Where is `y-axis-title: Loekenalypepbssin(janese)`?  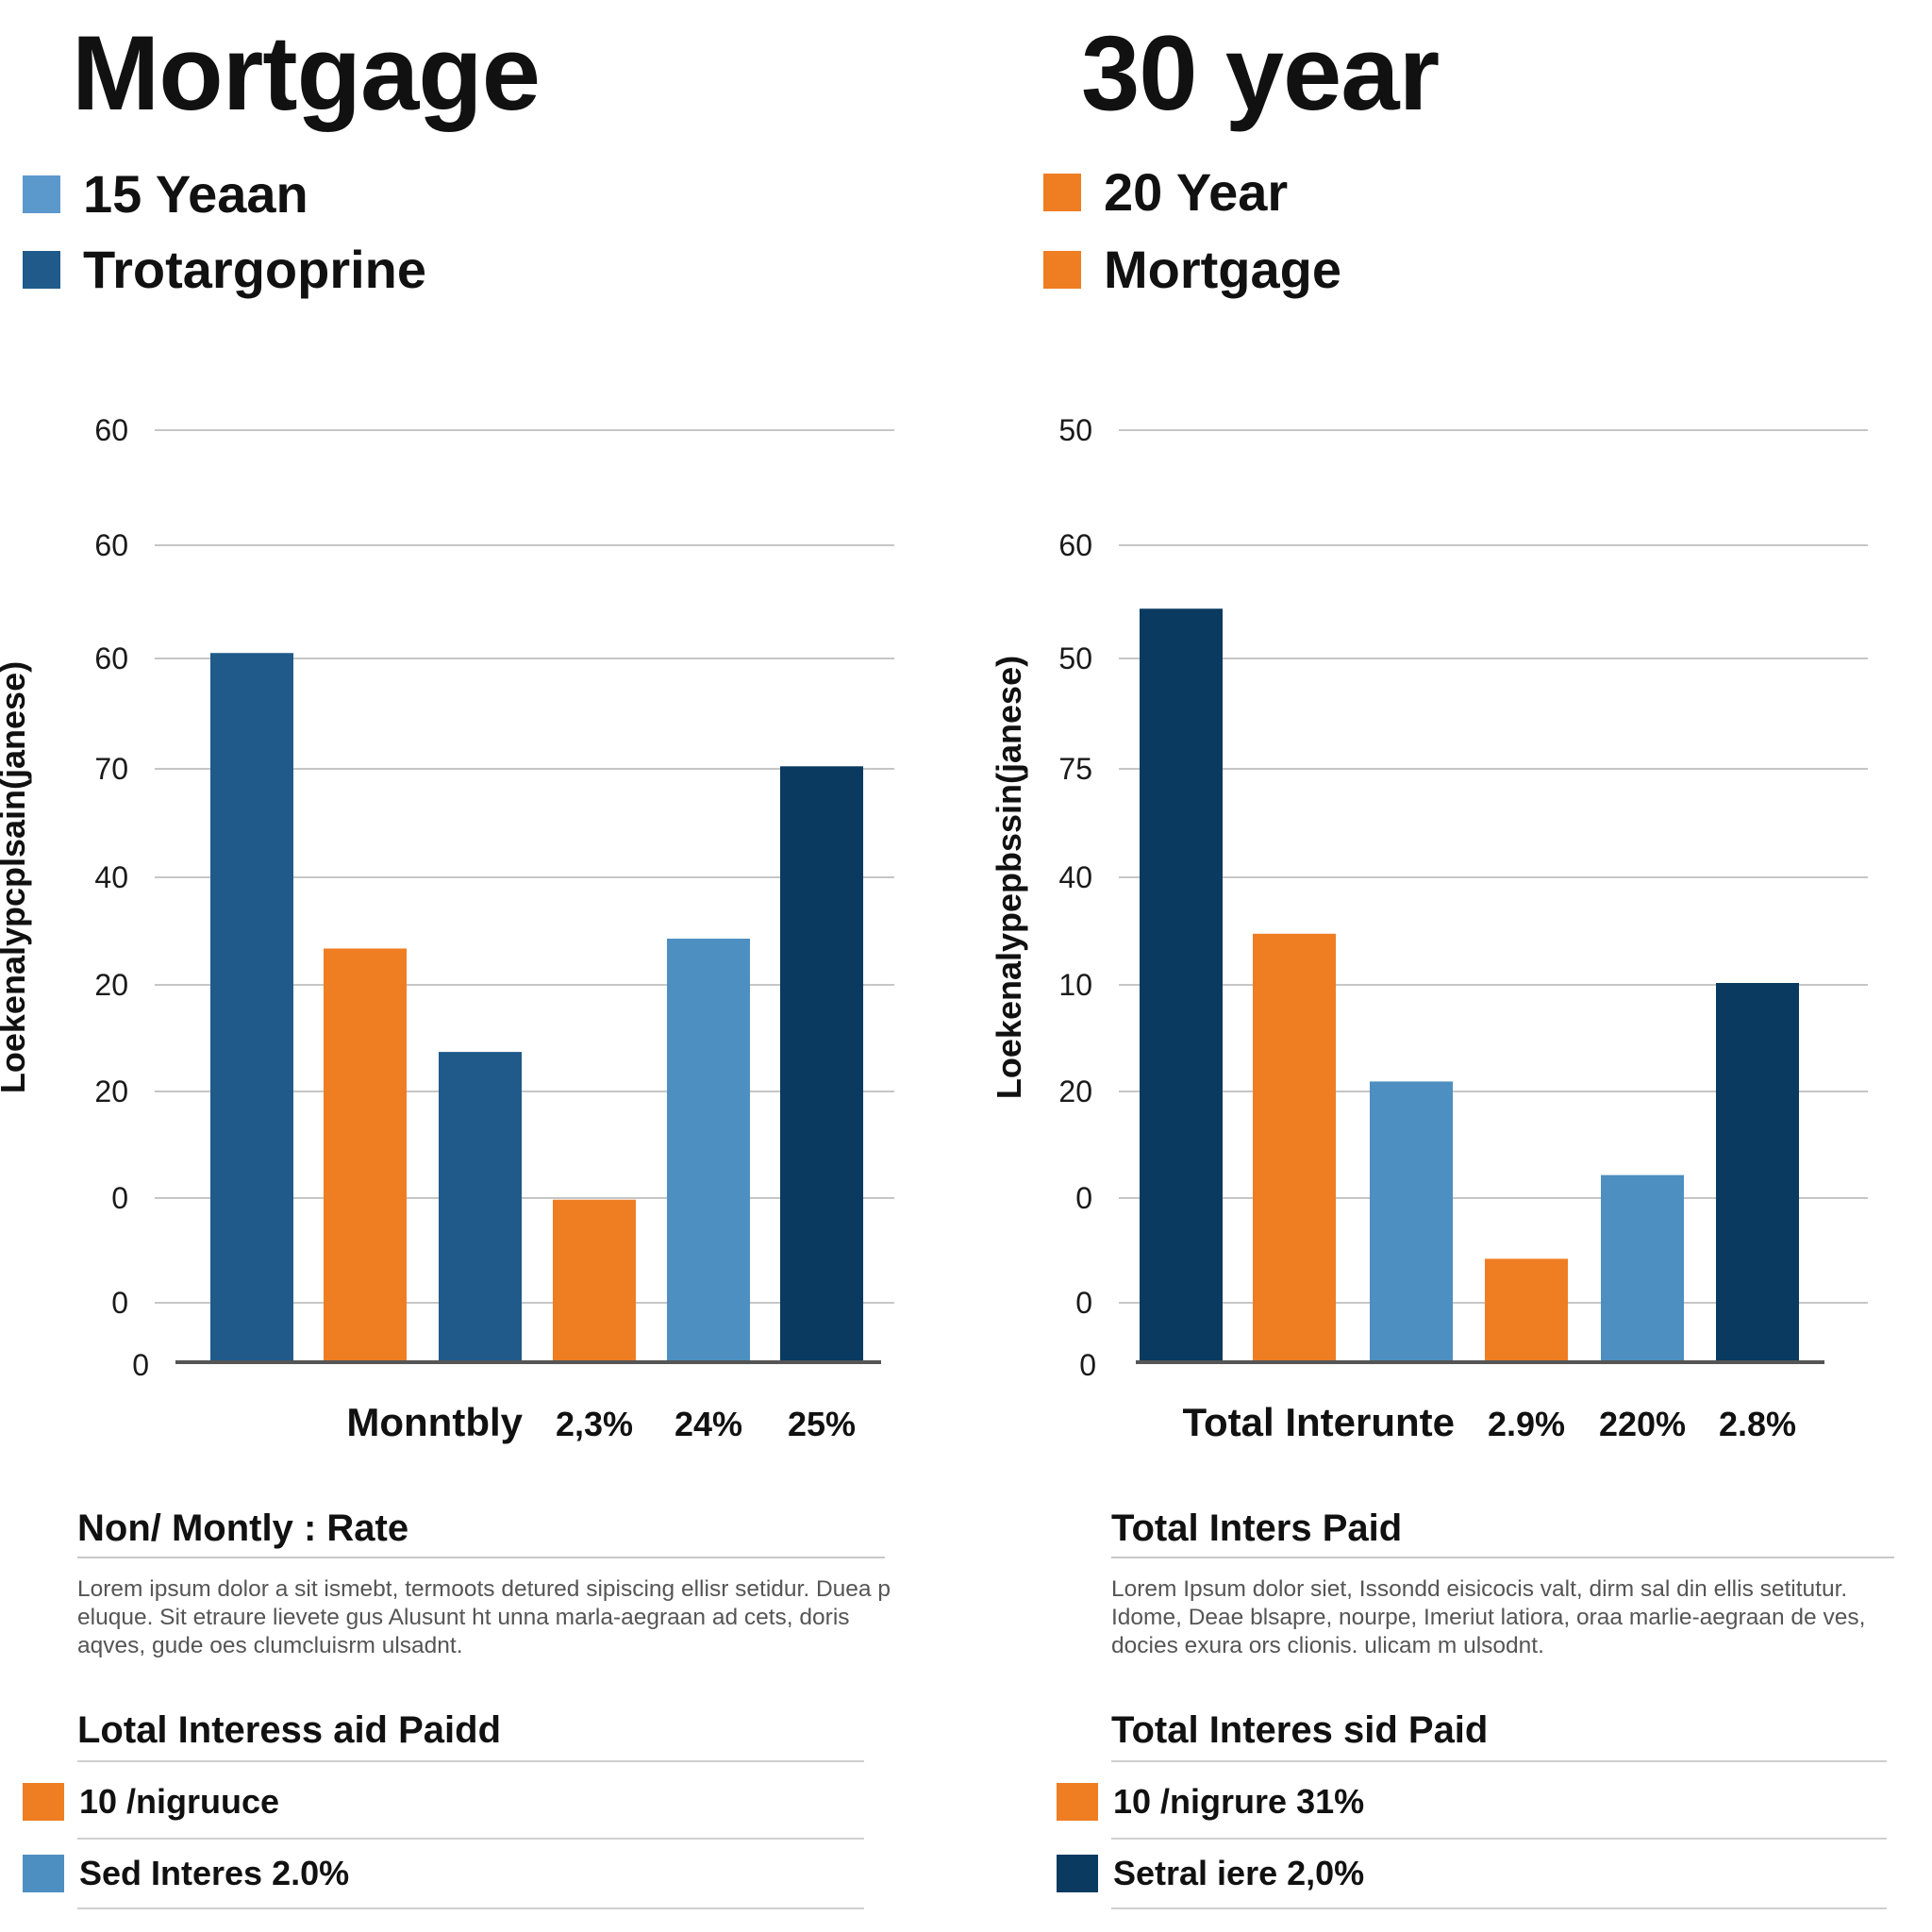
y-axis-title: Loekenalypepbssin(janese) is located at coordinates (1009, 877).